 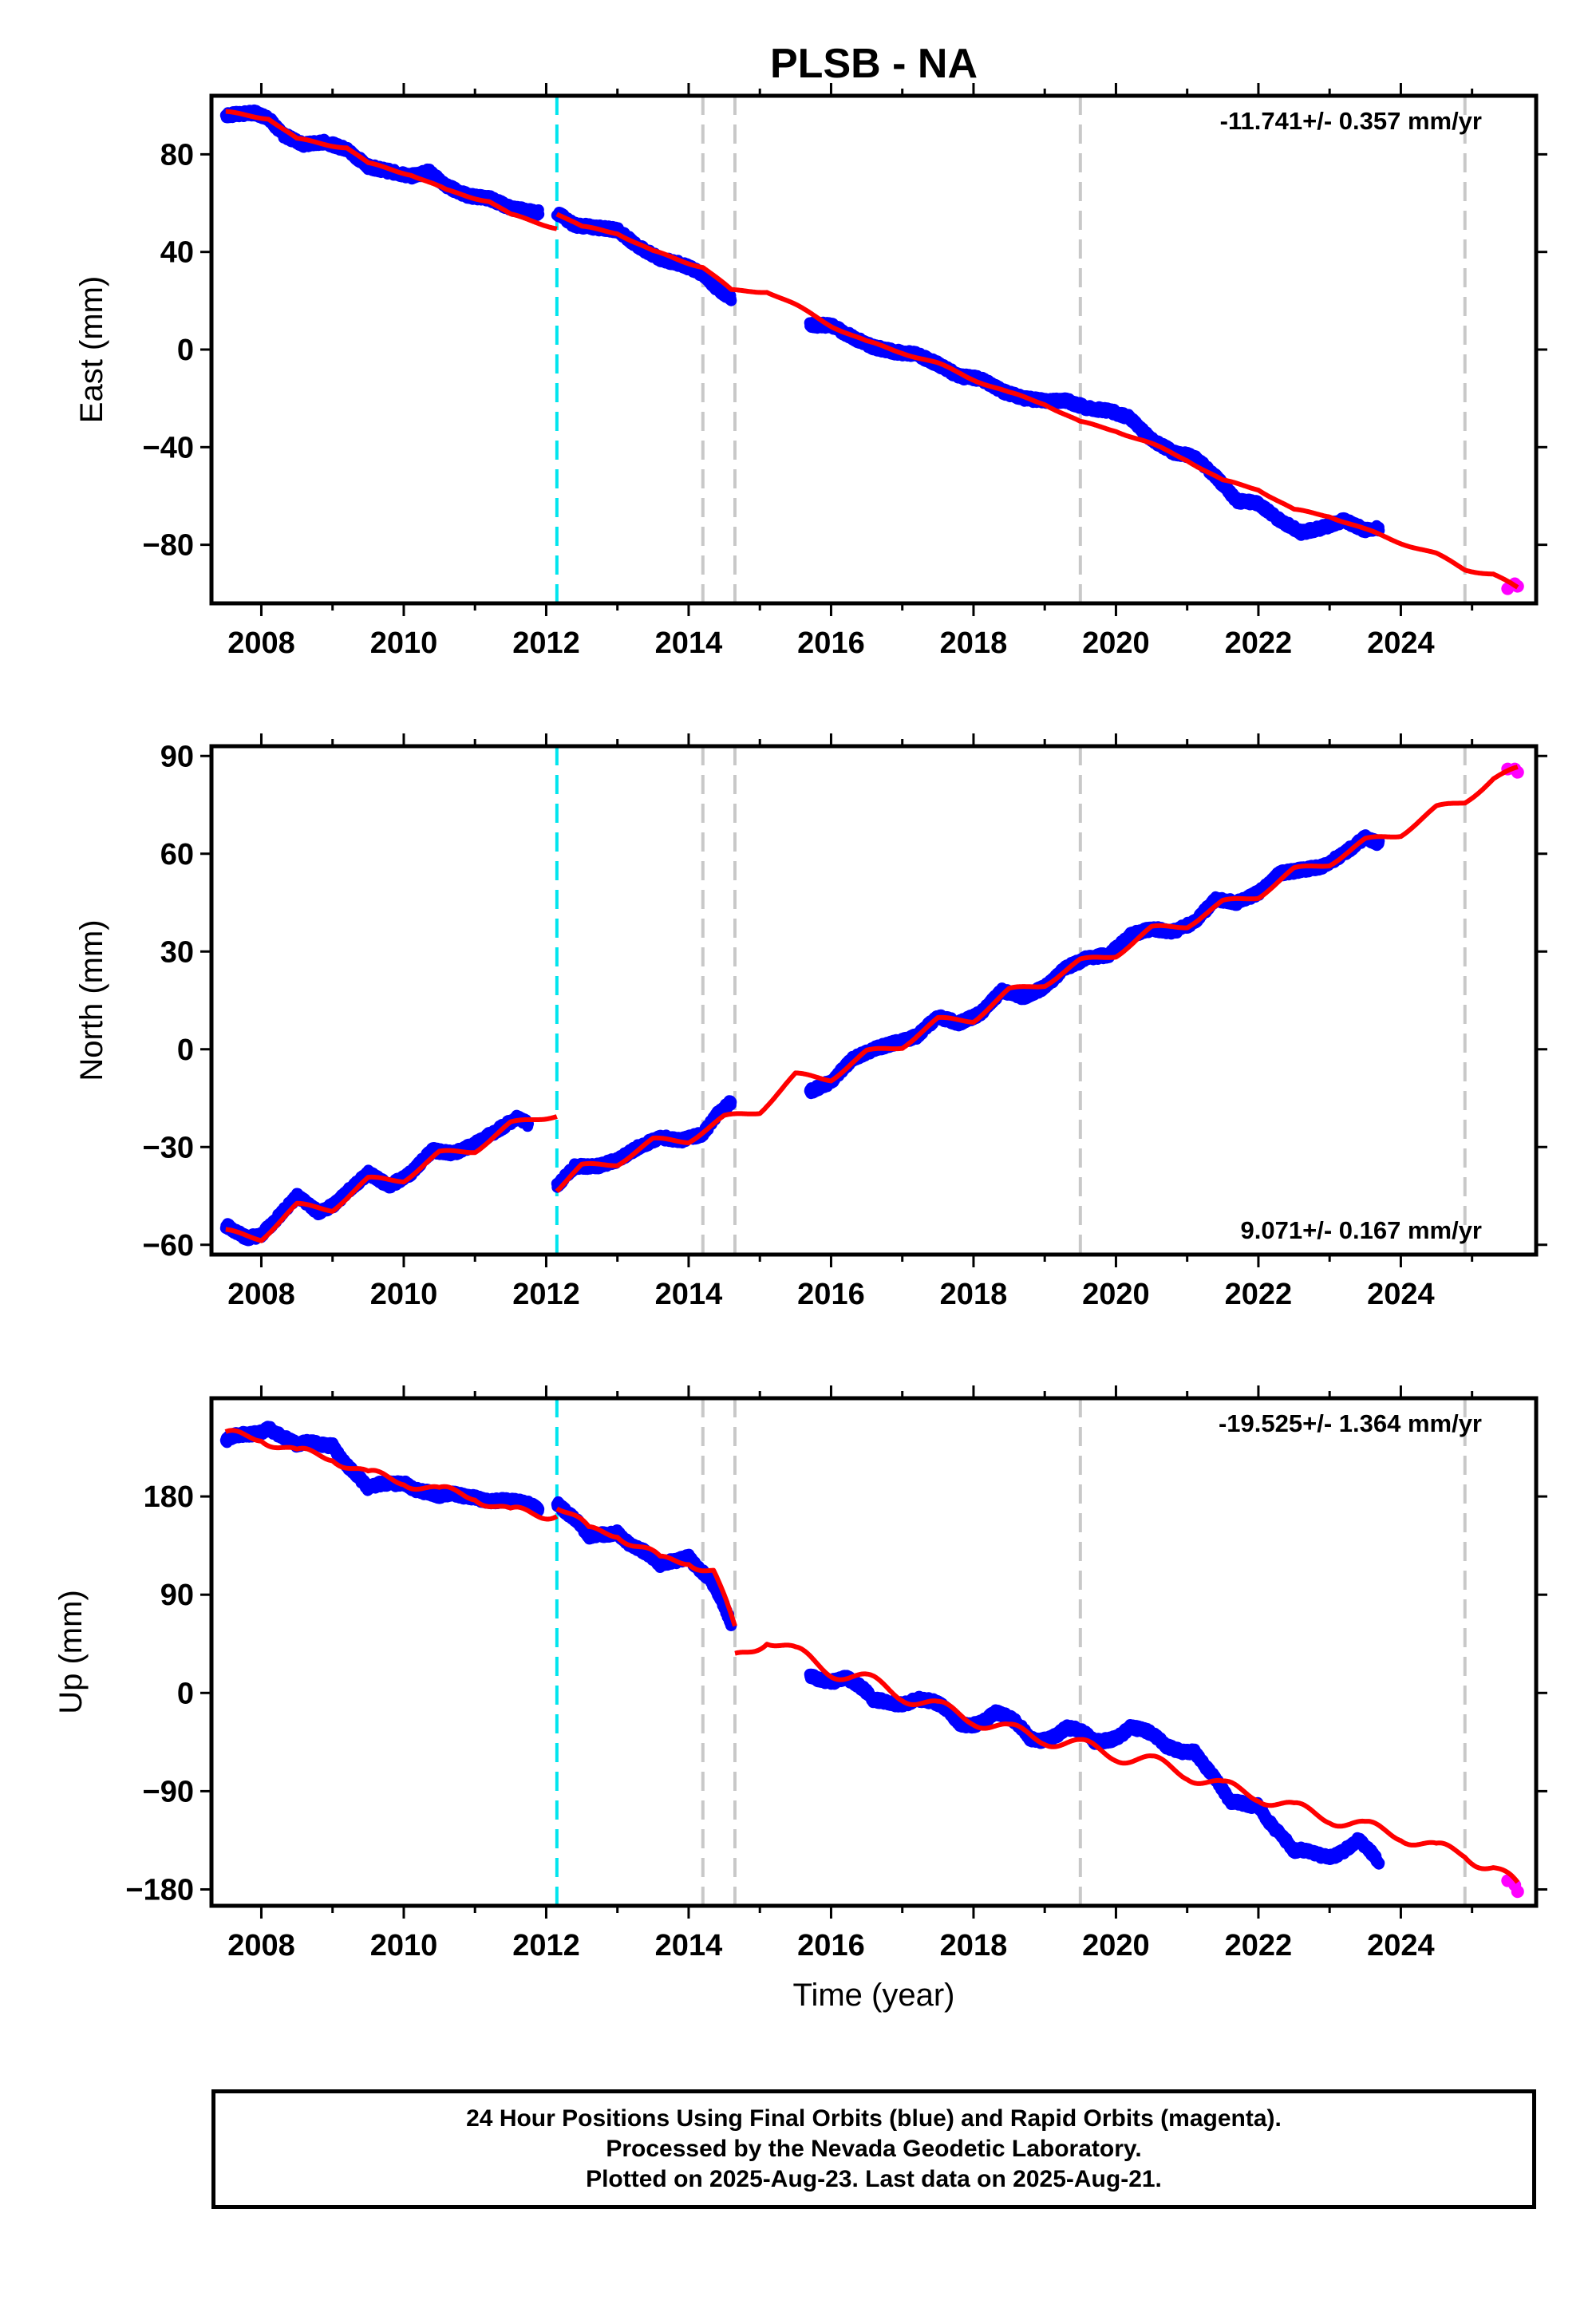 What do you see at coordinates (185, 350) in the screenshot?
I see `y-tick-label: 0` at bounding box center [185, 350].